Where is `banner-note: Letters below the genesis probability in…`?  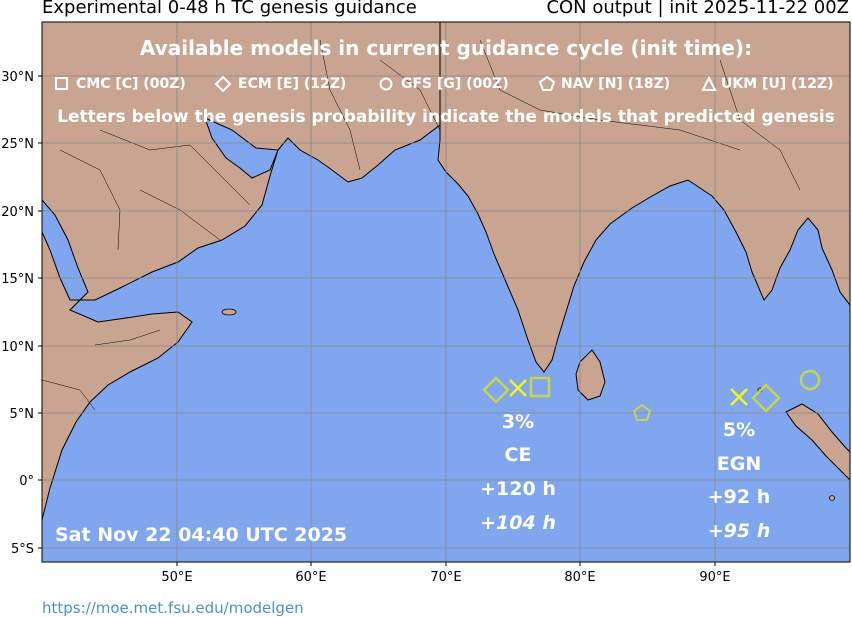
banner-note: Letters below the genesis probability in… is located at coordinates (446, 117).